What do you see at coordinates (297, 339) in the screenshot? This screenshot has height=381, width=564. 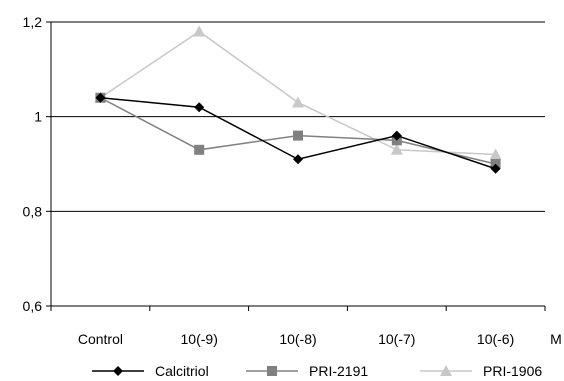 I see `x-tick-label: 10(-8)` at bounding box center [297, 339].